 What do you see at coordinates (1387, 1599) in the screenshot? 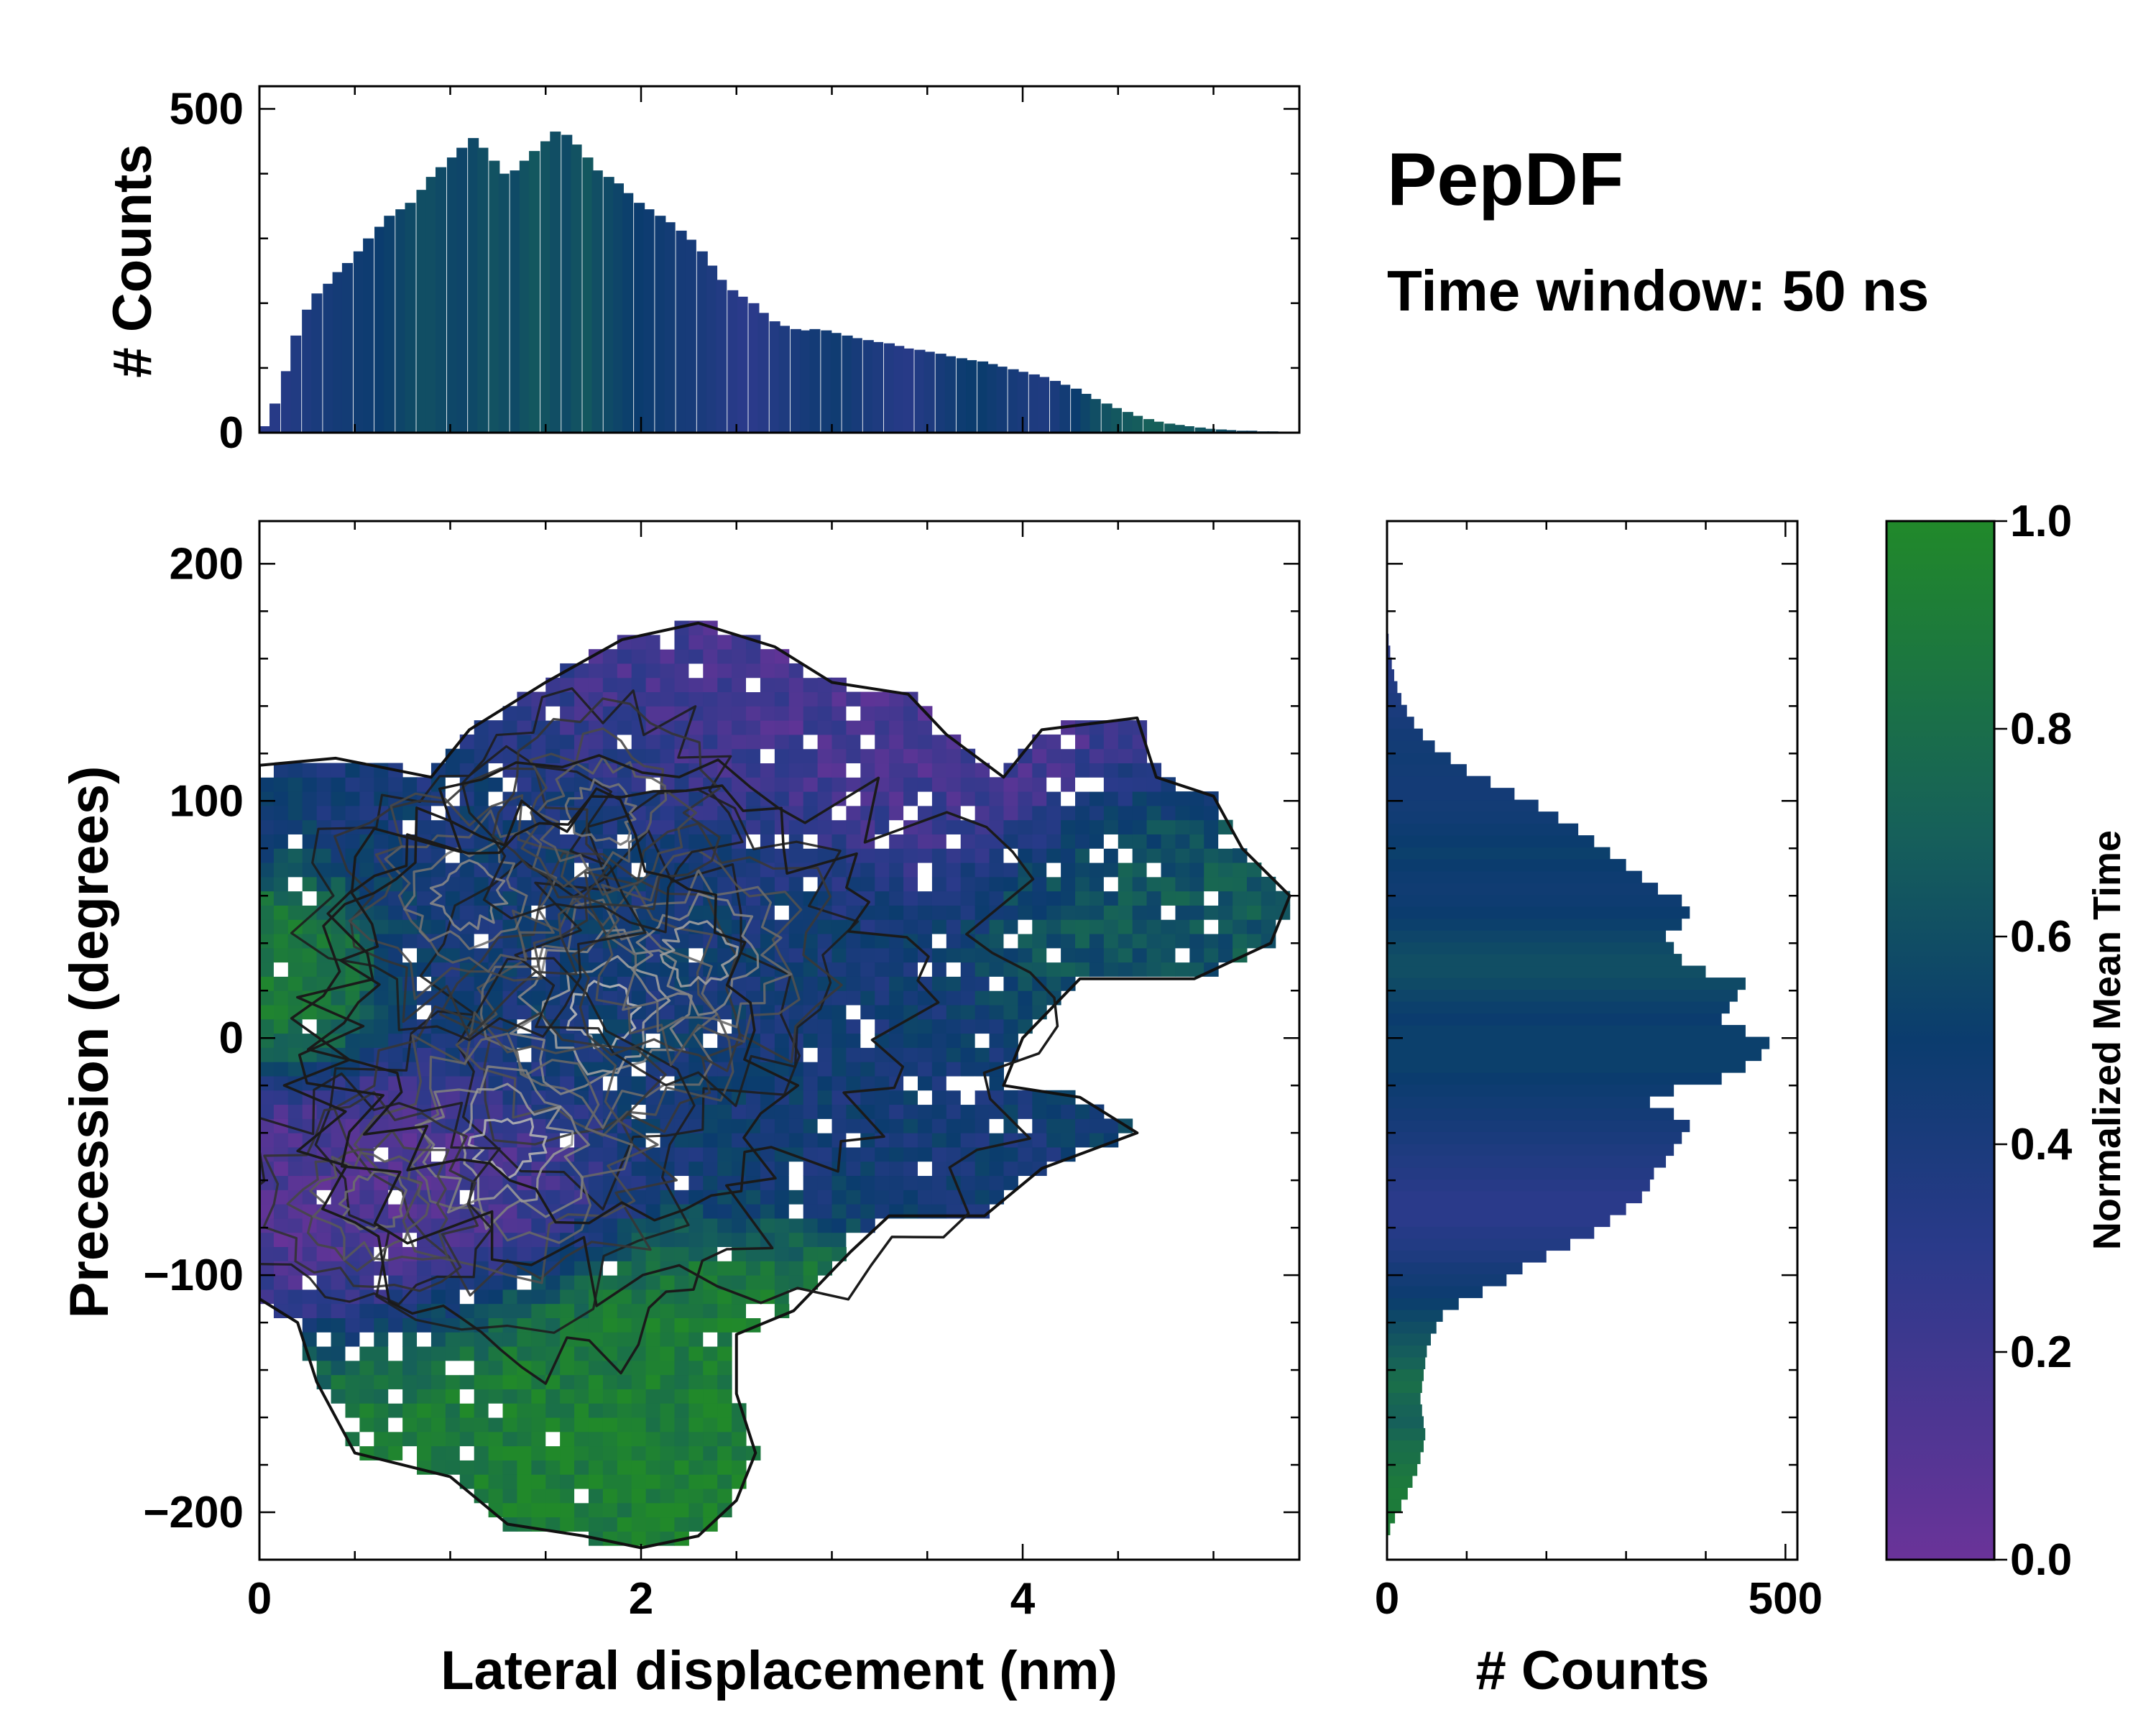
I see `right-histogram-xtick-label: 0` at bounding box center [1387, 1599].